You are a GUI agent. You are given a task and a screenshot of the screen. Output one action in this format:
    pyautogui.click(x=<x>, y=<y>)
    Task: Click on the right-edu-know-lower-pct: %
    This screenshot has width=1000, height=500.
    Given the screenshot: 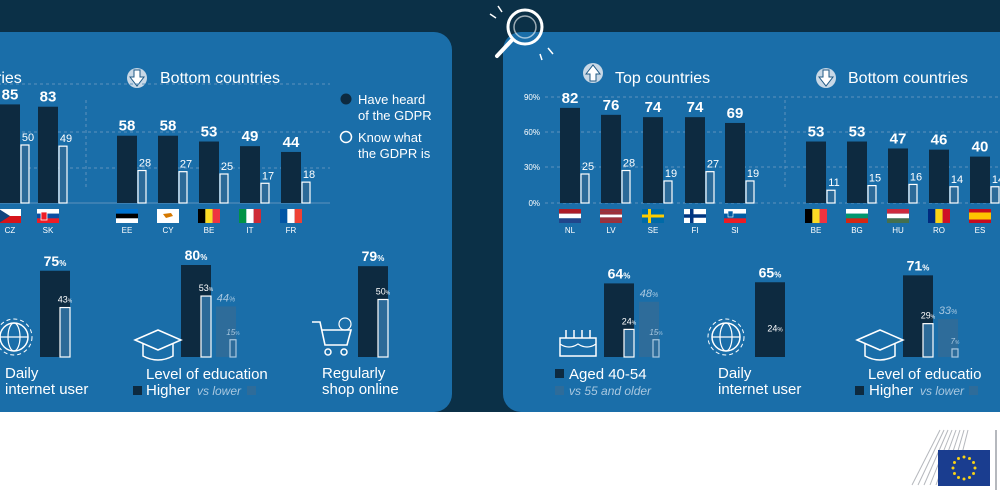 What is the action you would take?
    pyautogui.click(x=957, y=343)
    